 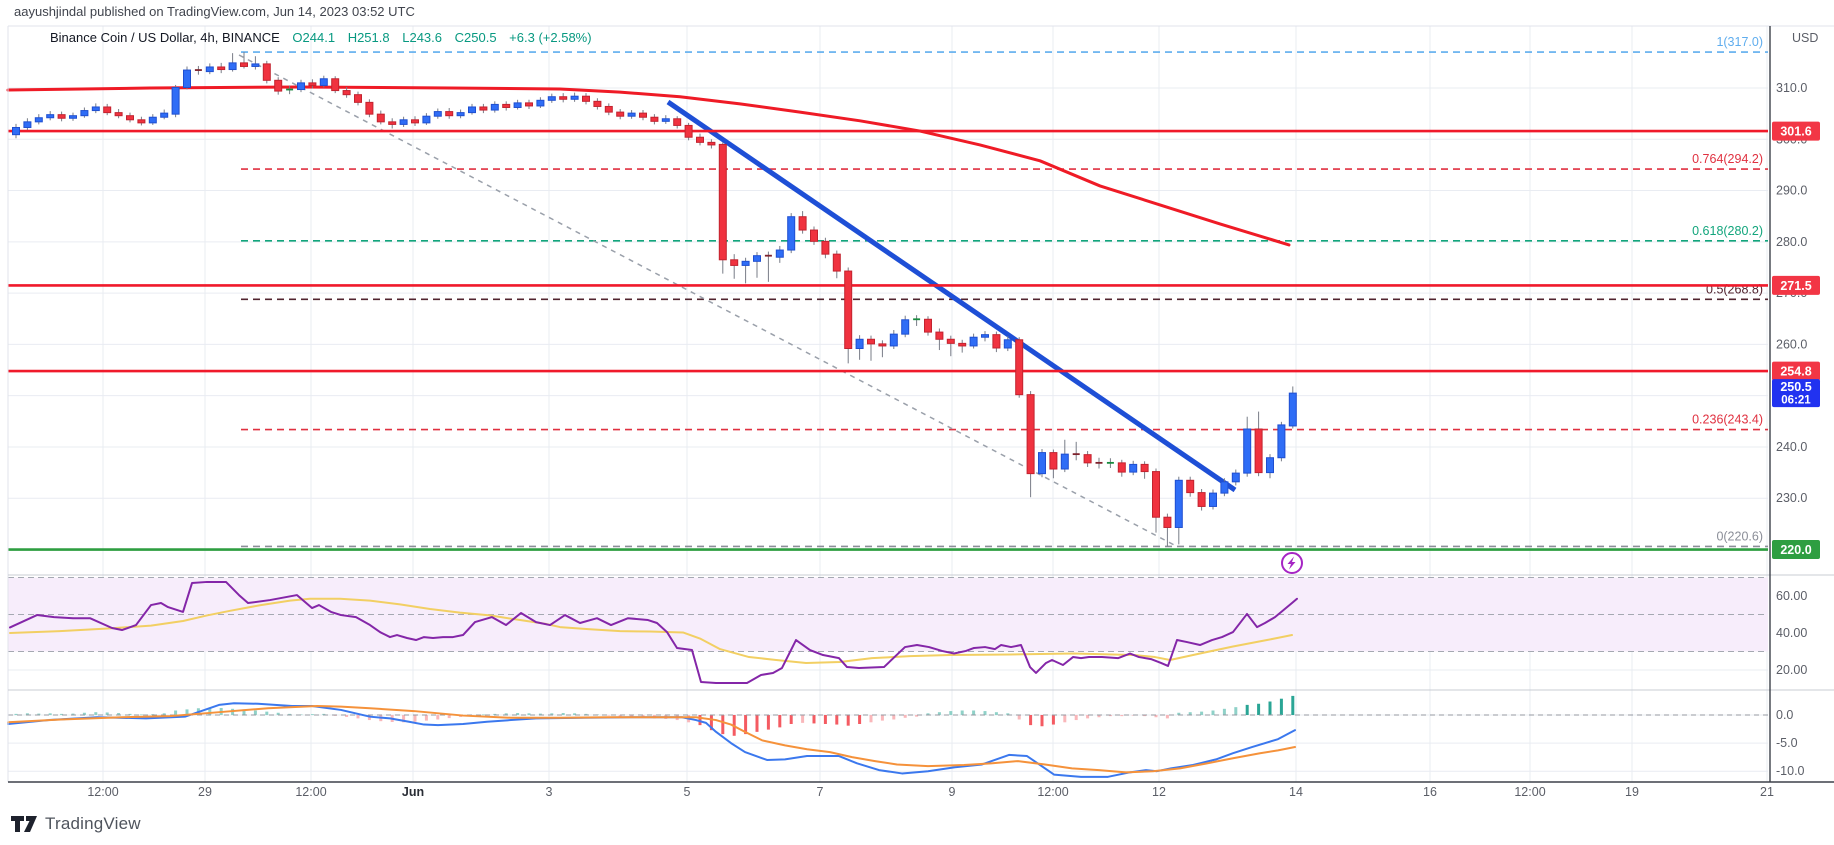 What do you see at coordinates (1292, 563) in the screenshot?
I see `flash-icon` at bounding box center [1292, 563].